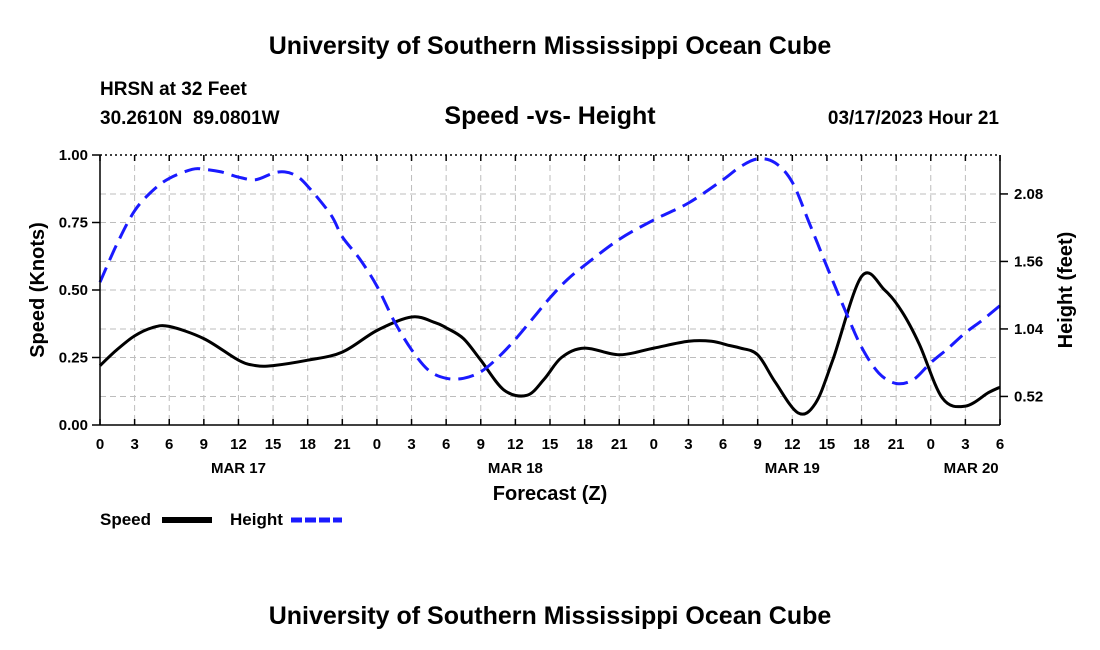  I want to click on x-date-label: MAR 19, so click(792, 468).